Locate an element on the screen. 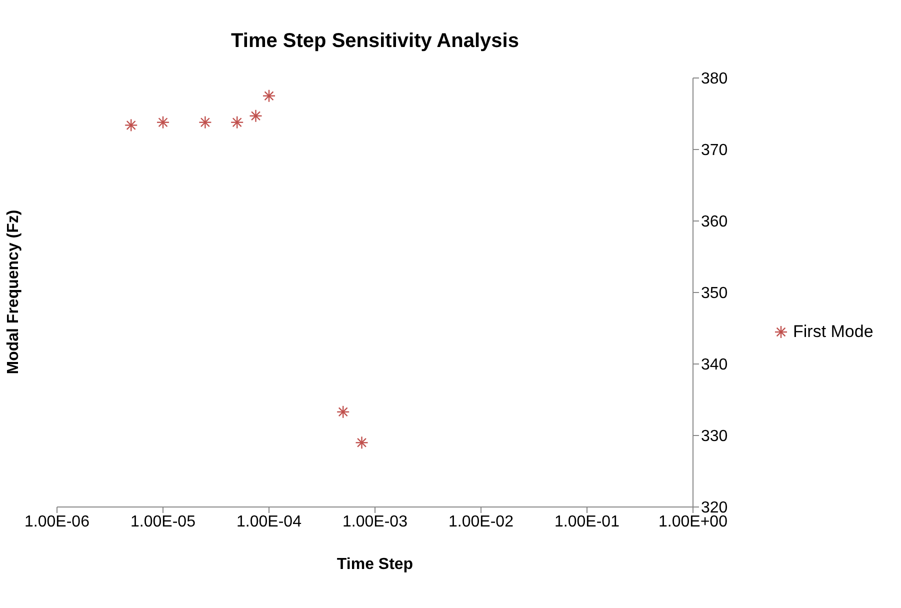 This screenshot has width=901, height=608. y-tick-label: 340 is located at coordinates (714, 365).